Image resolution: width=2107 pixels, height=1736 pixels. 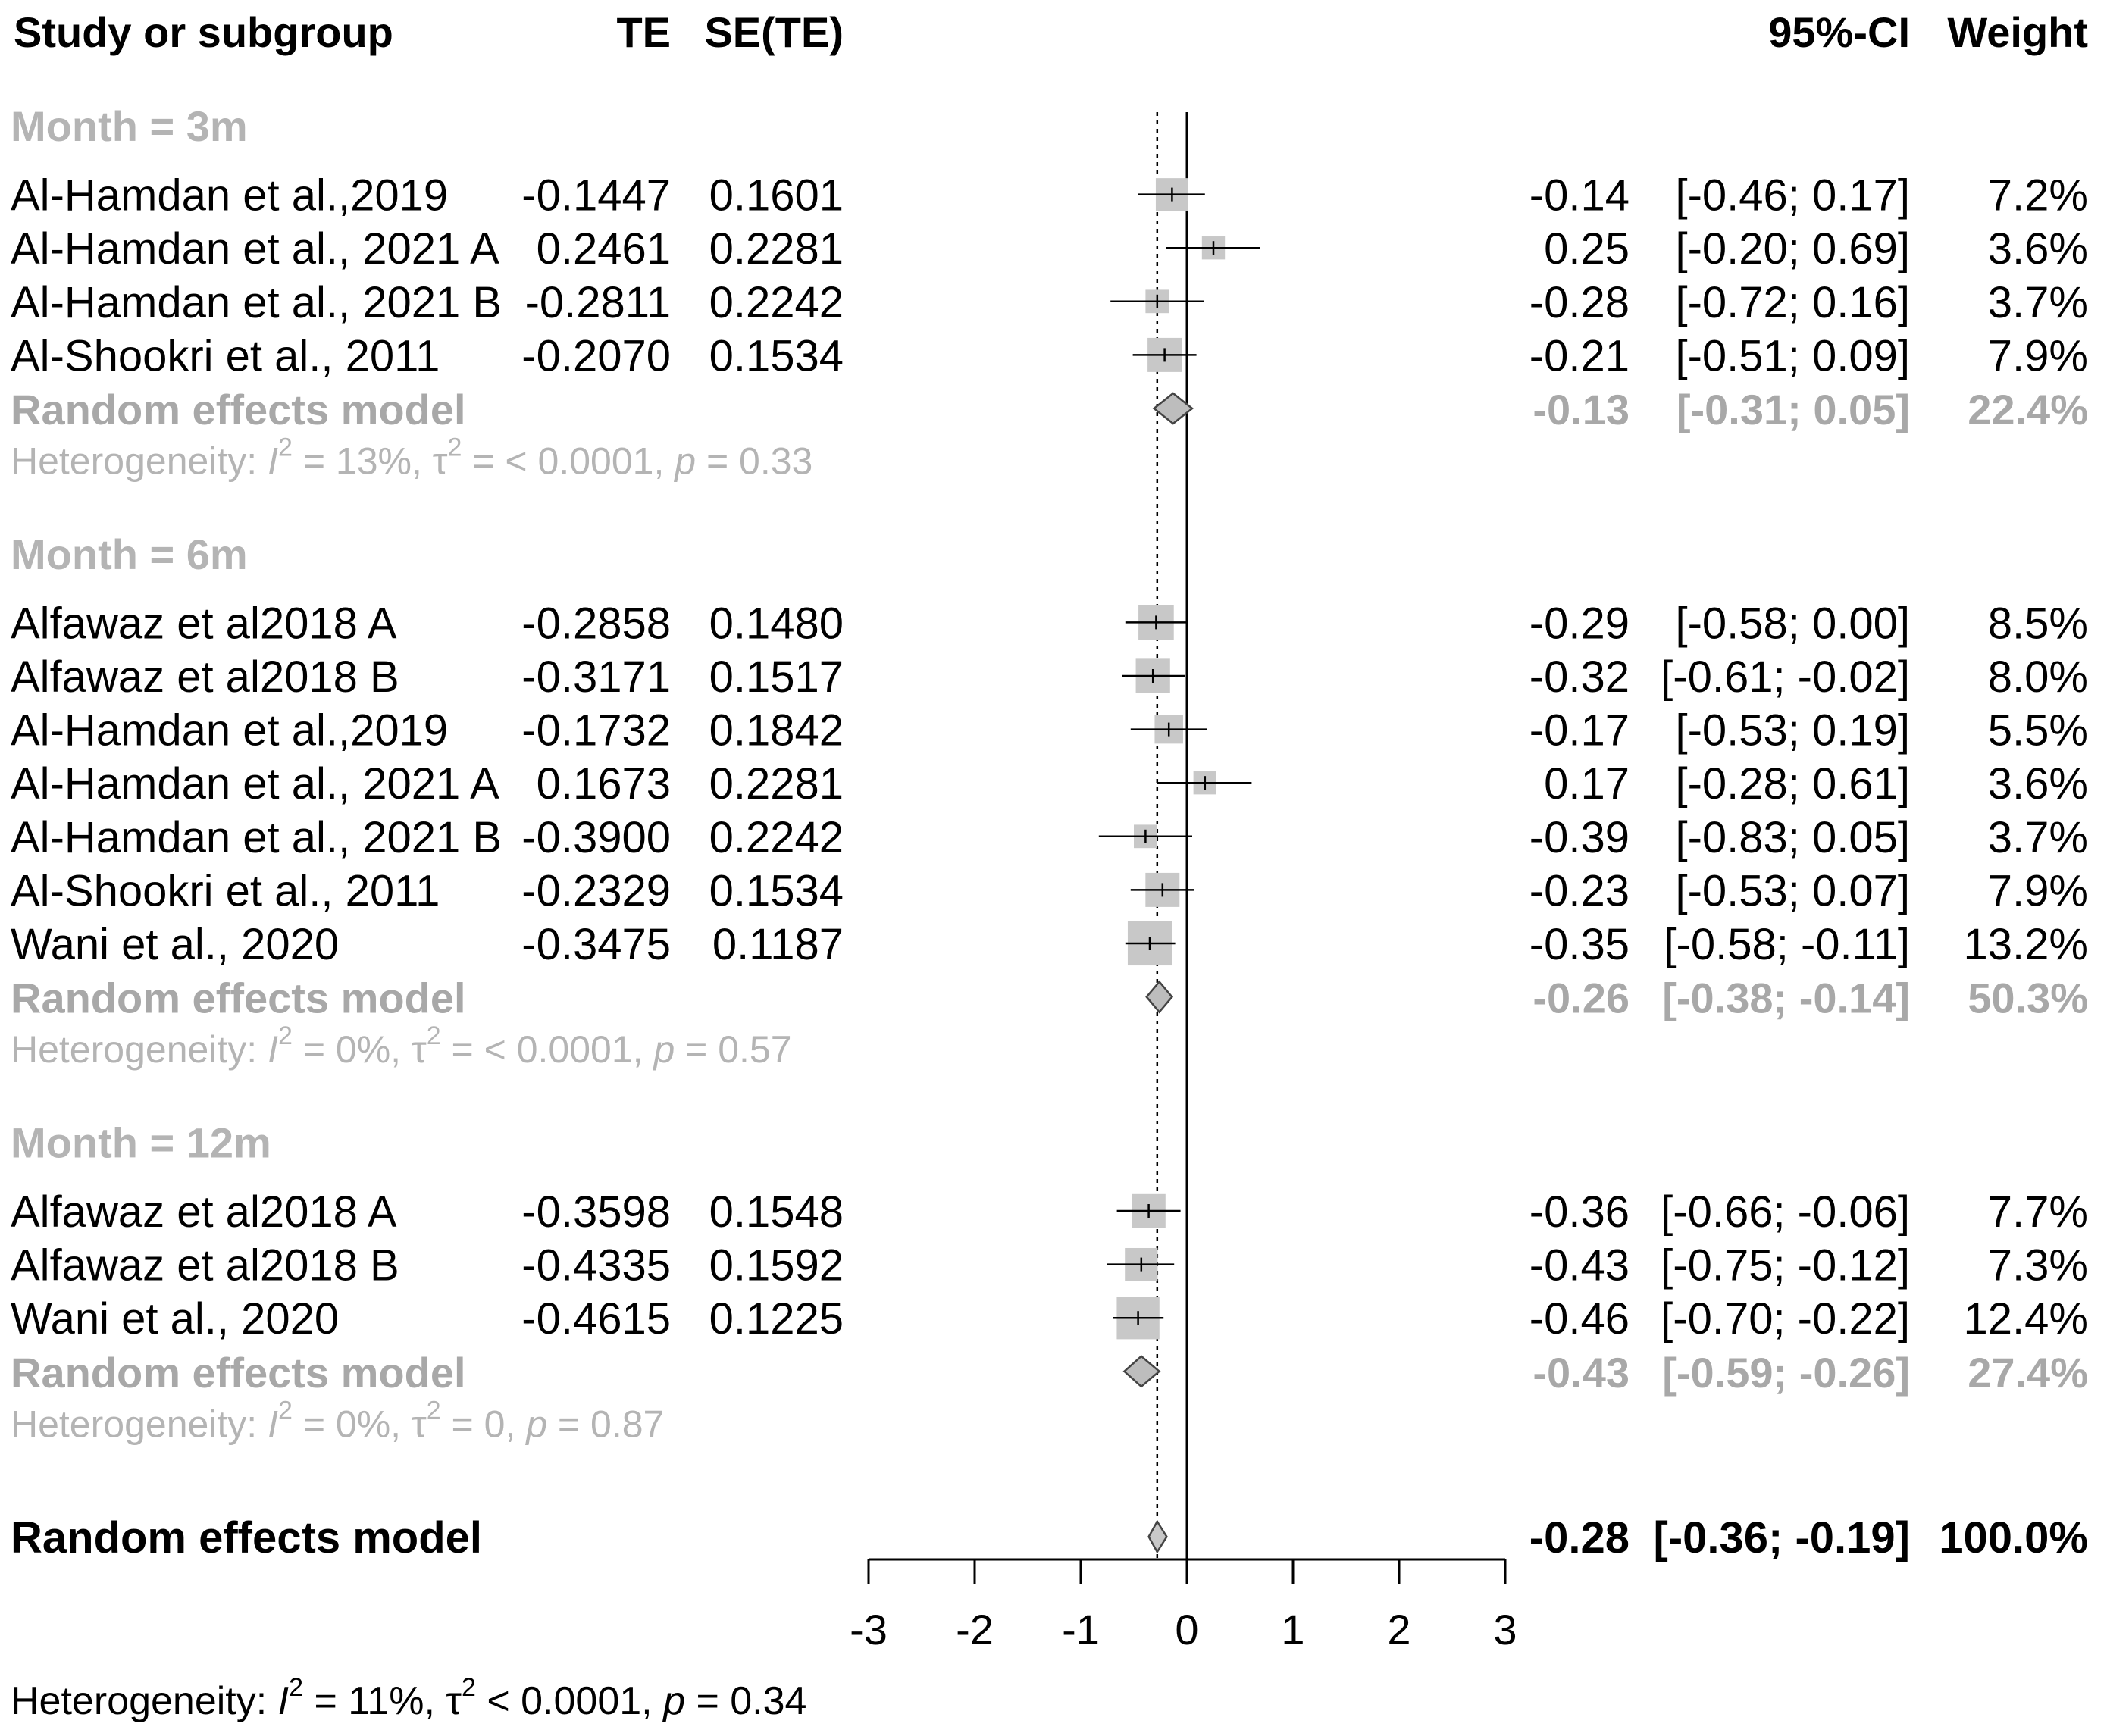 What do you see at coordinates (1579, 838) in the screenshot?
I see `study-estimate: -0.39` at bounding box center [1579, 838].